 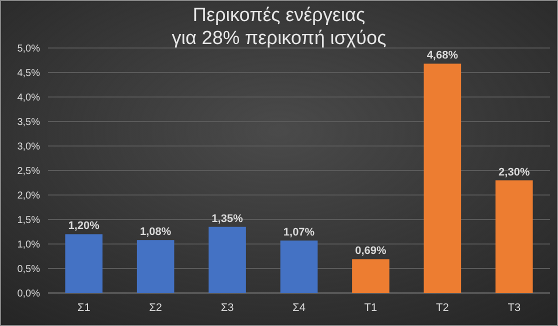 I want to click on y-tick-label: 4,0%, so click(x=28, y=98).